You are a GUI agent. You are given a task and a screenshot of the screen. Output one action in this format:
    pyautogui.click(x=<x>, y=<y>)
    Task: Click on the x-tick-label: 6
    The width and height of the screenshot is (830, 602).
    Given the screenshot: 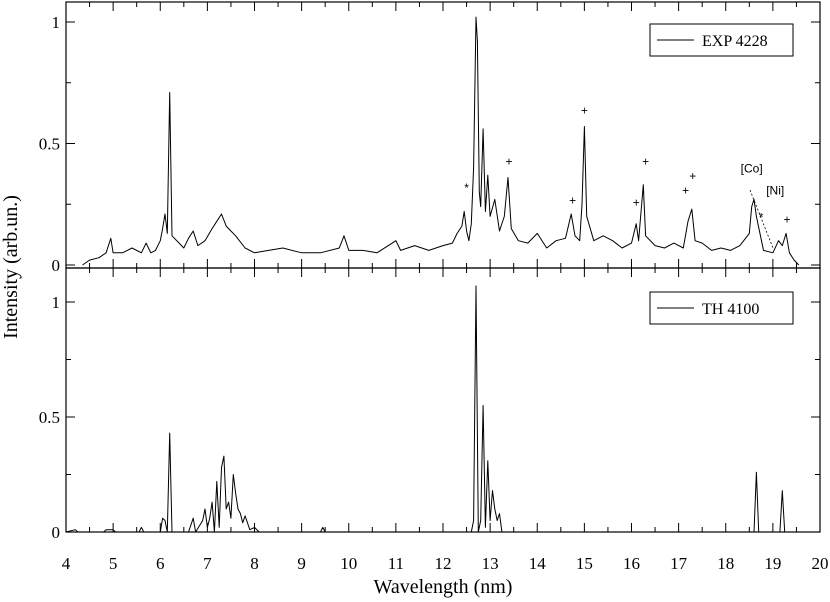 What is the action you would take?
    pyautogui.click(x=160, y=563)
    